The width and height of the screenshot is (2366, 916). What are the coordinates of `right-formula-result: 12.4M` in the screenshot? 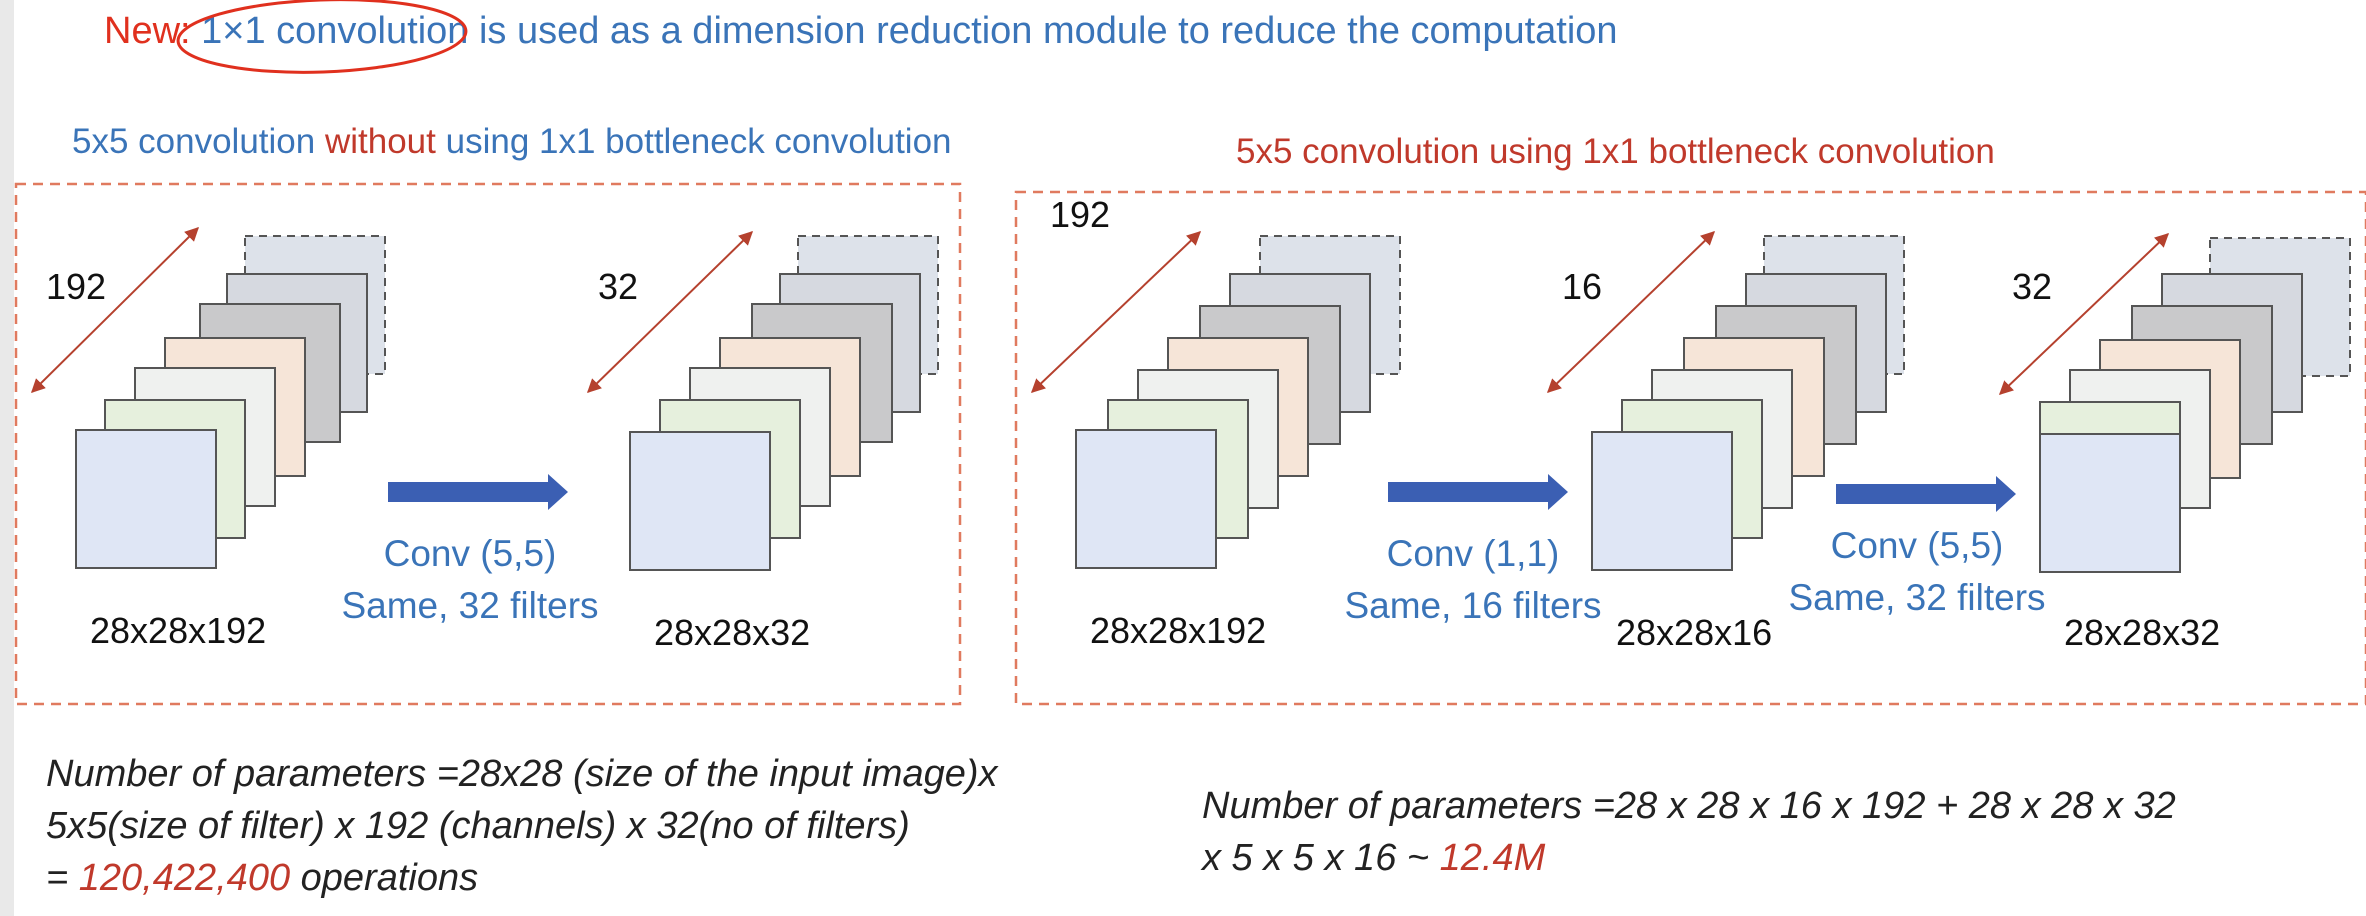 It's located at (1492, 858).